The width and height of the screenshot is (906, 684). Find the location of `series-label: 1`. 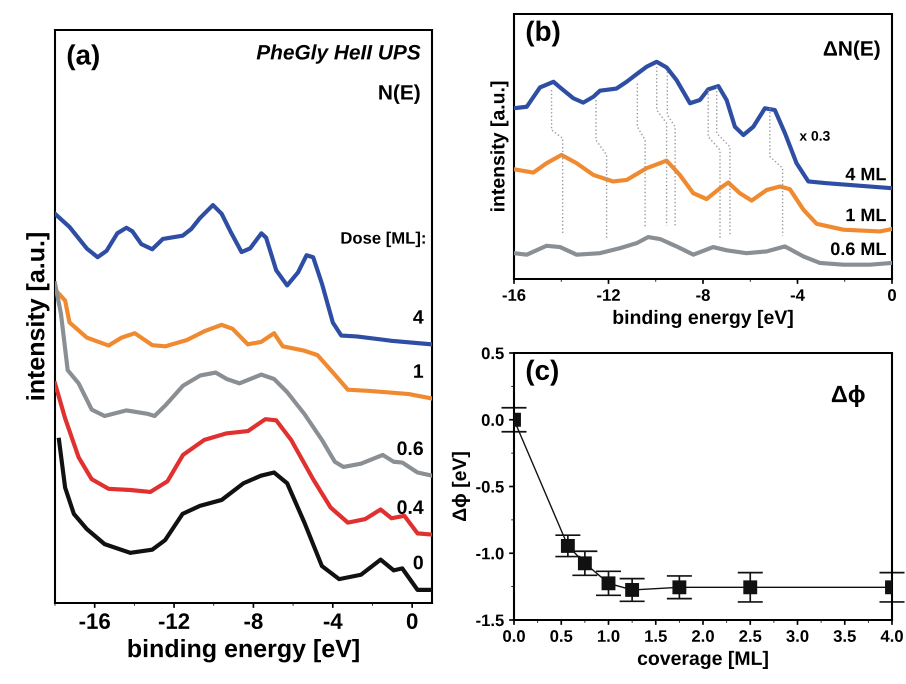

series-label: 1 is located at coordinates (419, 371).